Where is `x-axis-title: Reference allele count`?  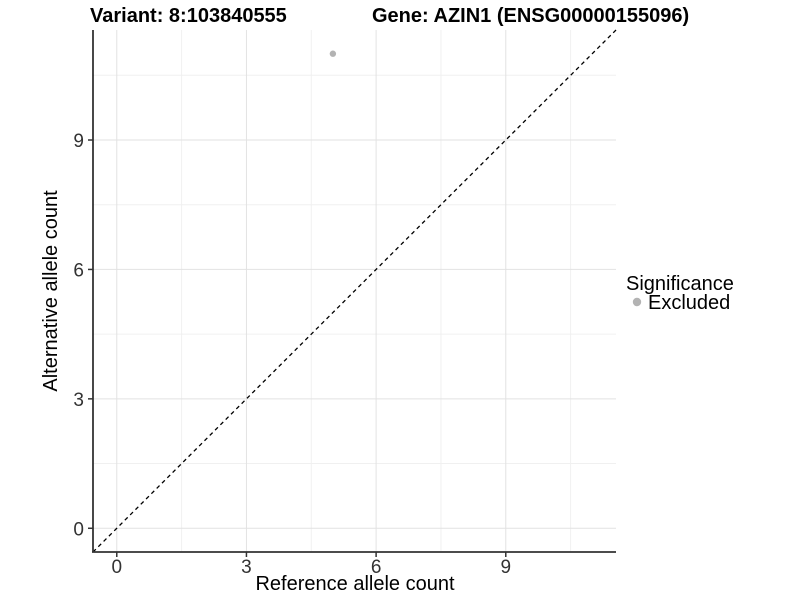
x-axis-title: Reference allele count is located at coordinates (354, 584).